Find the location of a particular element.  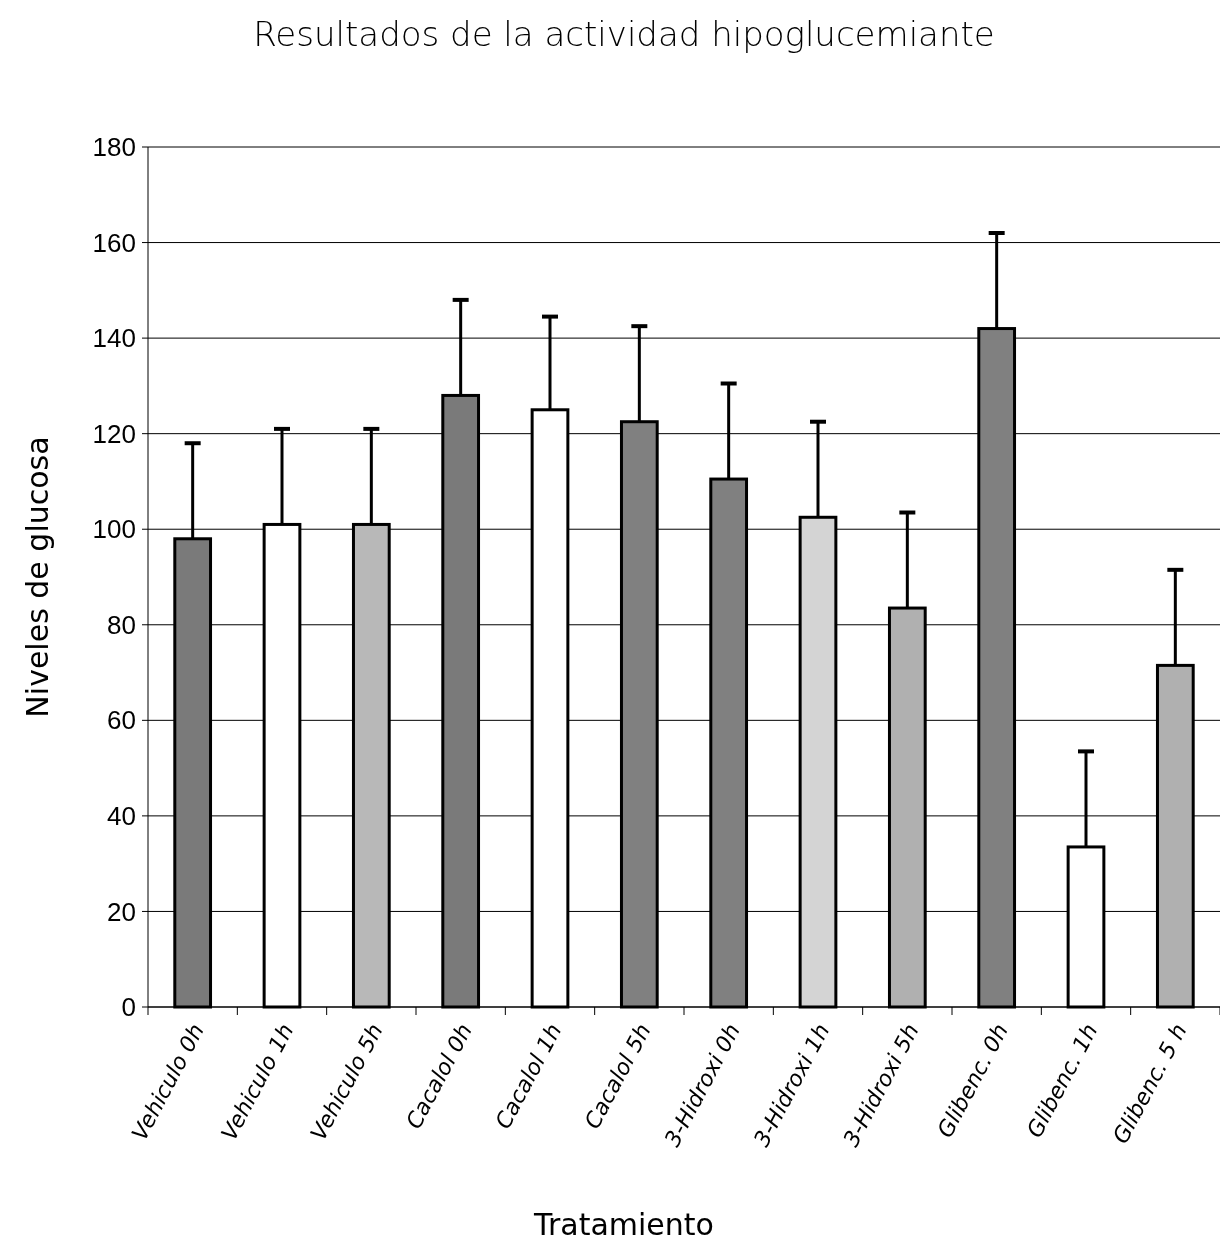

y-tick-label: 120 is located at coordinates (114, 433).